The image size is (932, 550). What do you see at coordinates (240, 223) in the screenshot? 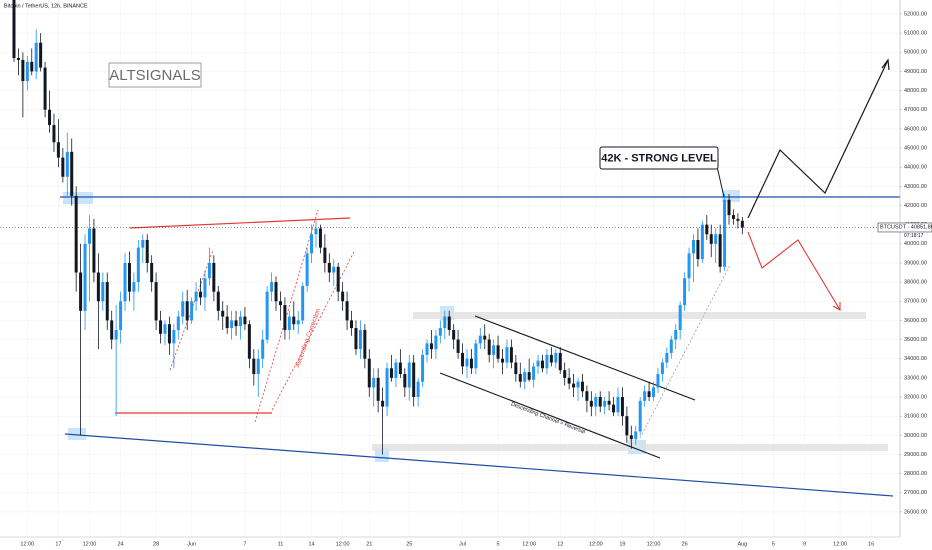
I see `range-top` at bounding box center [240, 223].